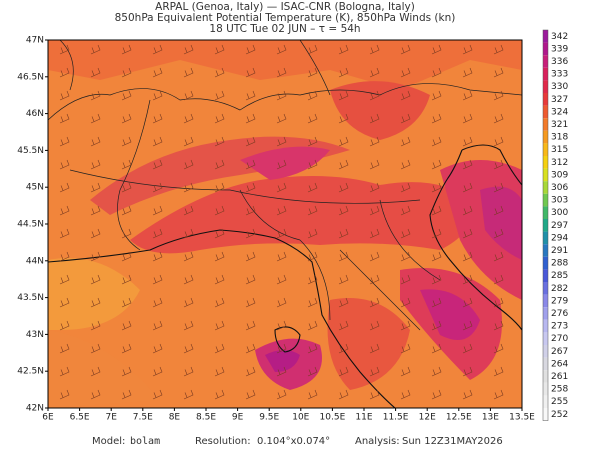 This screenshot has width=600, height=450. Describe the element at coordinates (175, 418) in the screenshot. I see `lon-label: 8E` at that location.